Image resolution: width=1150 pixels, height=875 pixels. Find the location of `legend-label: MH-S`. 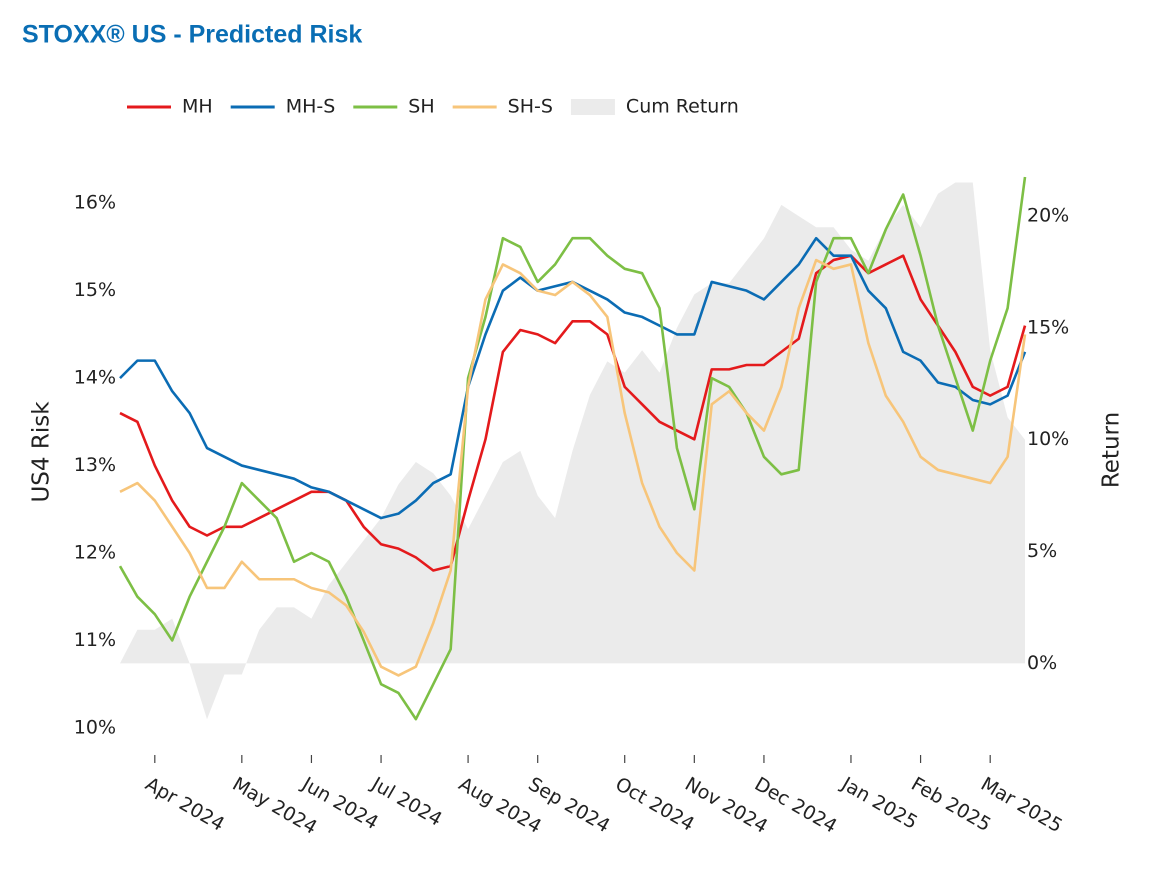

legend-label: MH-S is located at coordinates (311, 107).